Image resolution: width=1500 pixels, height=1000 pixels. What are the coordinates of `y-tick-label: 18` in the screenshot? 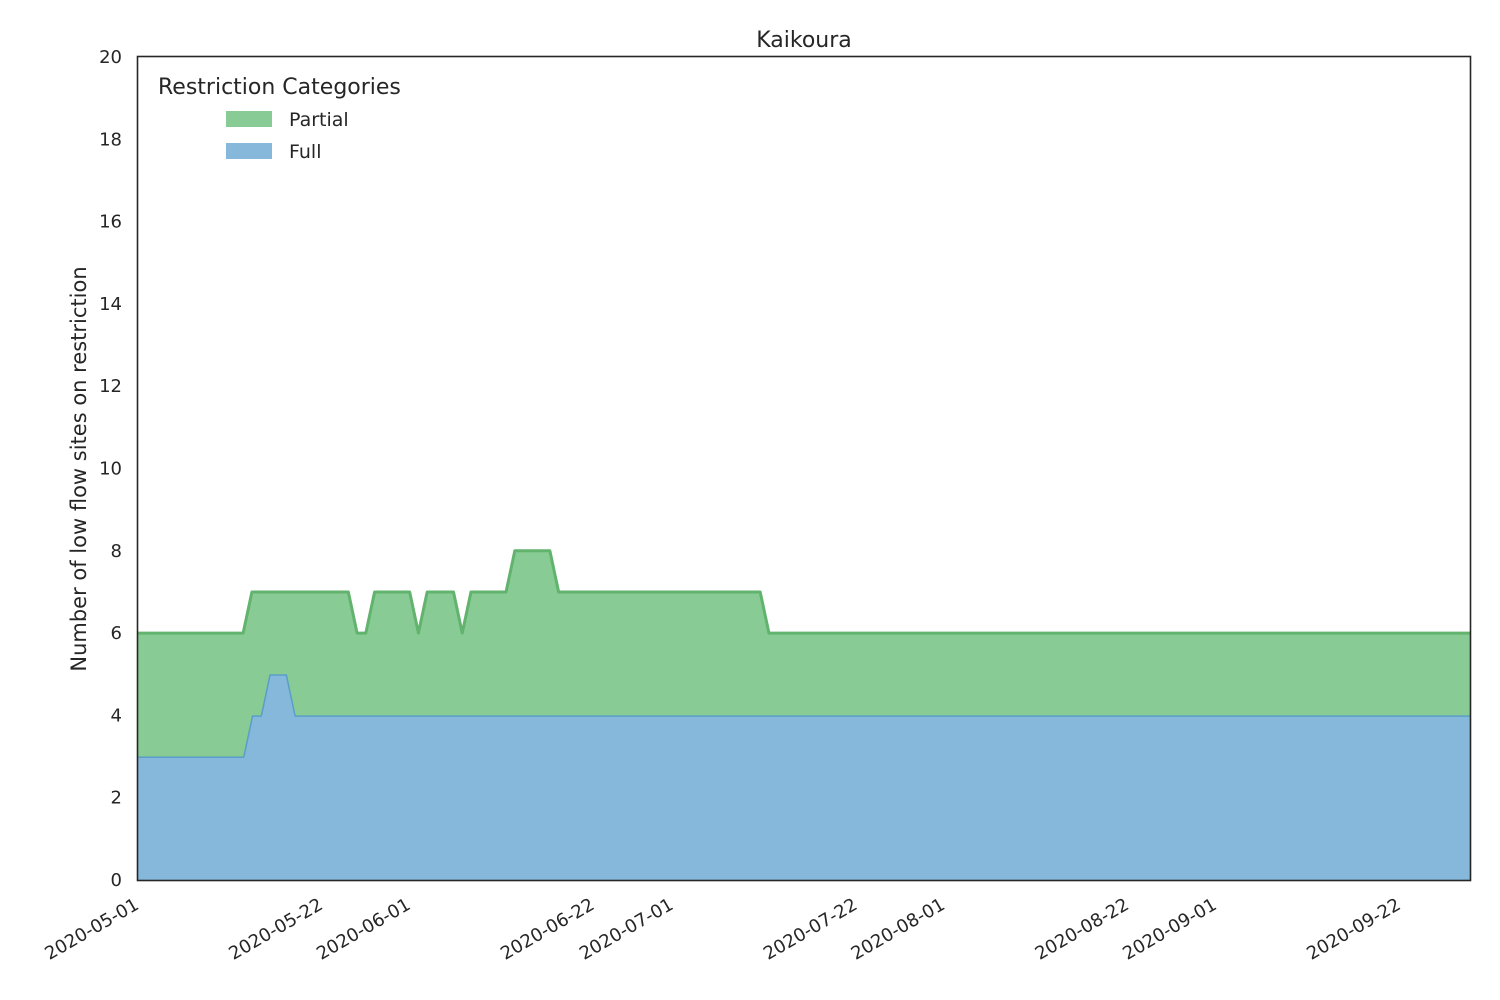 It's located at (110, 139).